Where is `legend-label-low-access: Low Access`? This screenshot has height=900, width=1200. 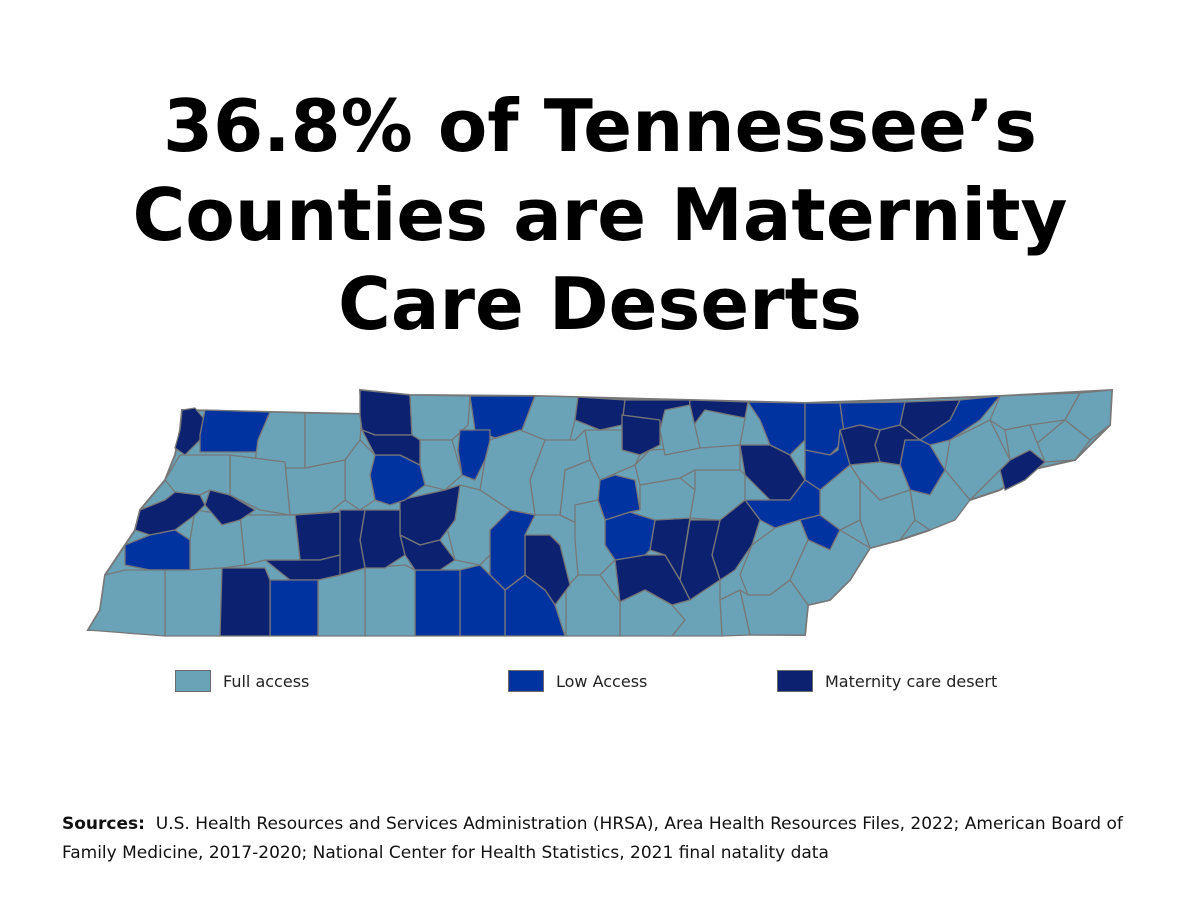
legend-label-low-access: Low Access is located at coordinates (602, 681).